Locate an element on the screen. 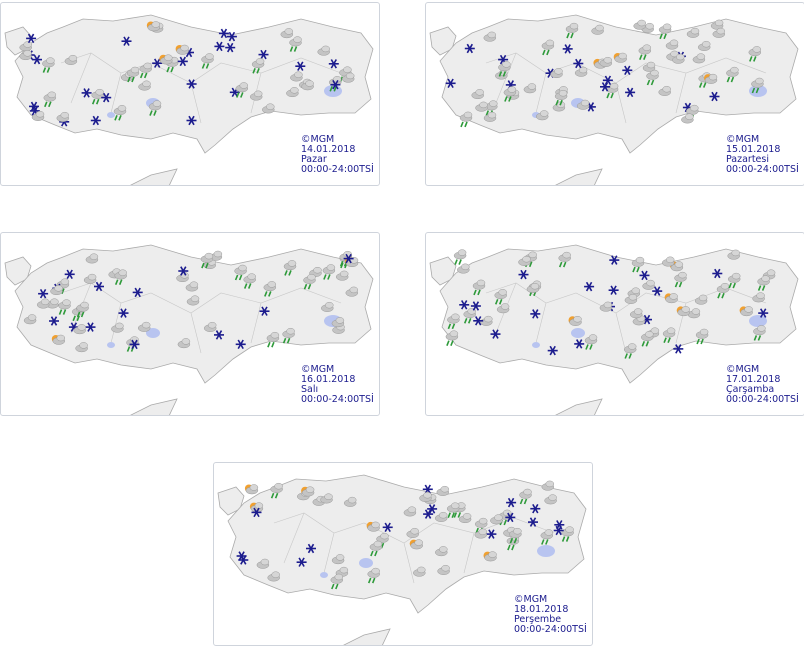 The width and height of the screenshot is (804, 646). caption-date: 15.01.2018 is located at coordinates (753, 149).